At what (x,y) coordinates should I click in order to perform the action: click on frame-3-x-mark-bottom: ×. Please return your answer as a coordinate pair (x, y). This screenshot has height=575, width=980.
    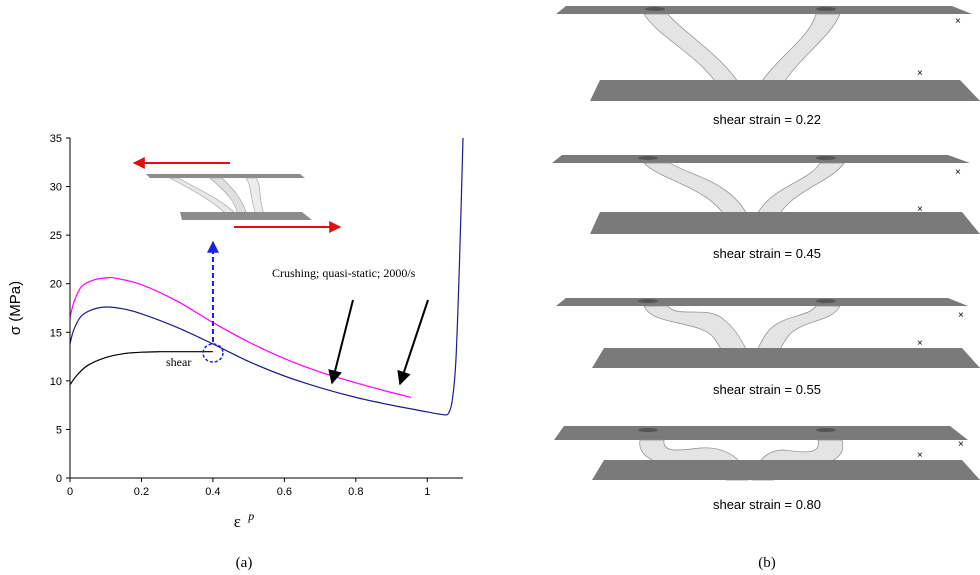
    Looking at the image, I should click on (920, 343).